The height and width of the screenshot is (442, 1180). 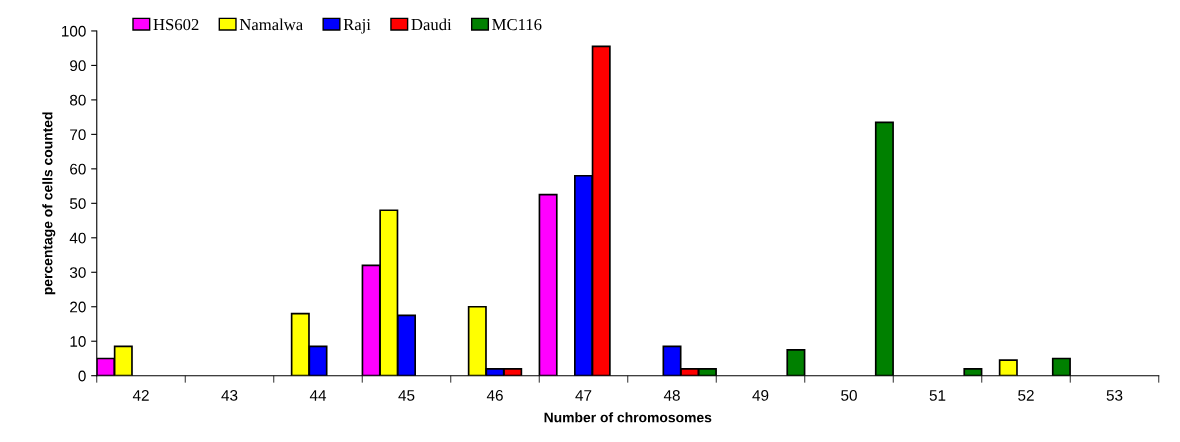 I want to click on x-tick-label: 52, so click(x=1026, y=395).